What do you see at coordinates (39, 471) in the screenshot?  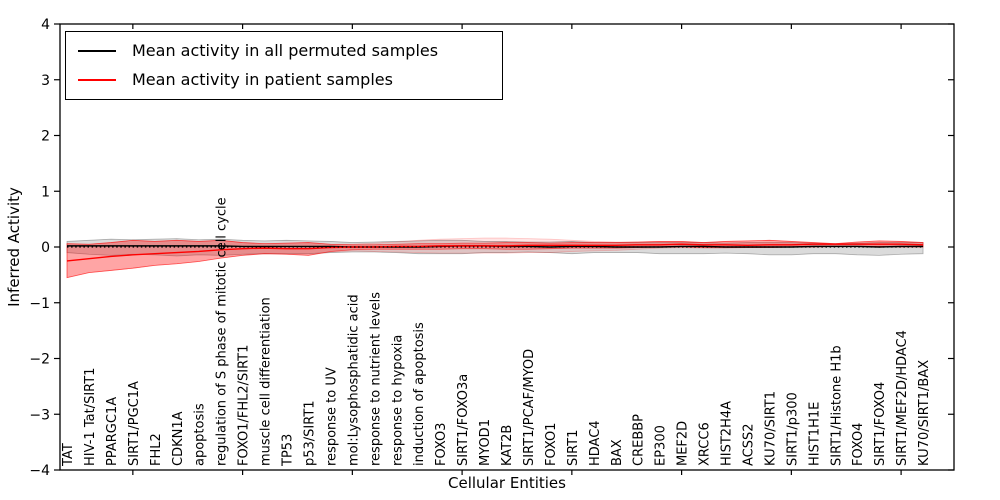 I see `y-tick-label: −4` at bounding box center [39, 471].